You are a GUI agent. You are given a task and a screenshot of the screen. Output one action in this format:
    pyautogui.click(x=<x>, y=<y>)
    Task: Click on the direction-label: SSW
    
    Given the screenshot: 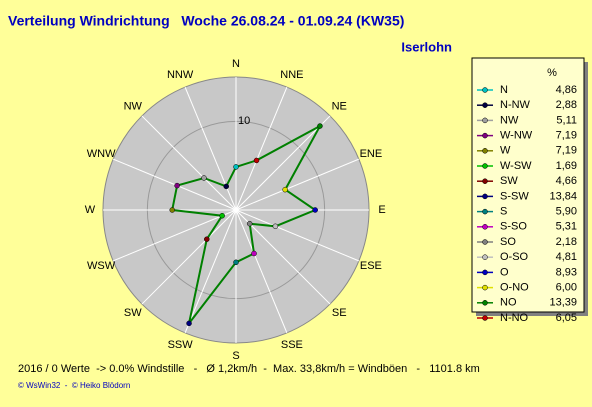 What is the action you would take?
    pyautogui.click(x=181, y=345)
    